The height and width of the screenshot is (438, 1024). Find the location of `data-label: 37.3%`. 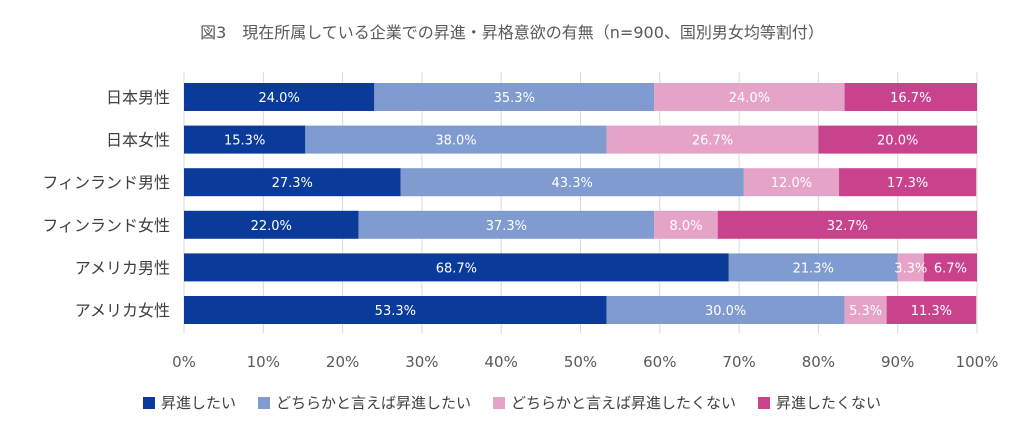

data-label: 37.3% is located at coordinates (506, 226).